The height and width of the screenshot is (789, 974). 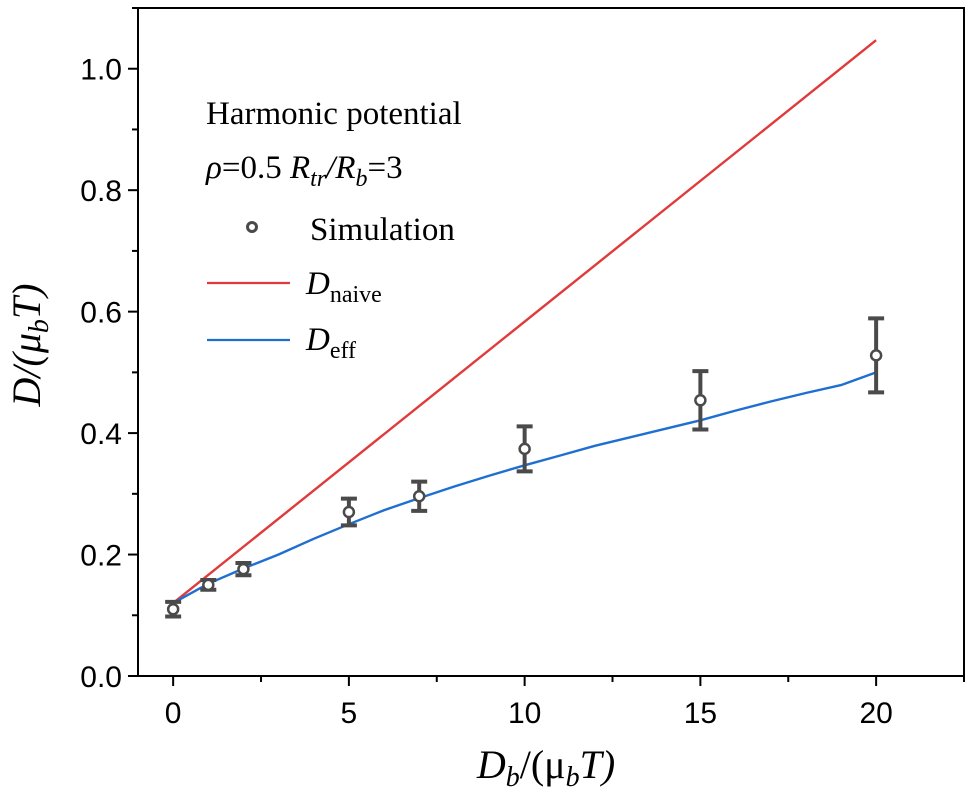 I want to click on legend-label-simulation: Simulation, so click(x=382, y=230).